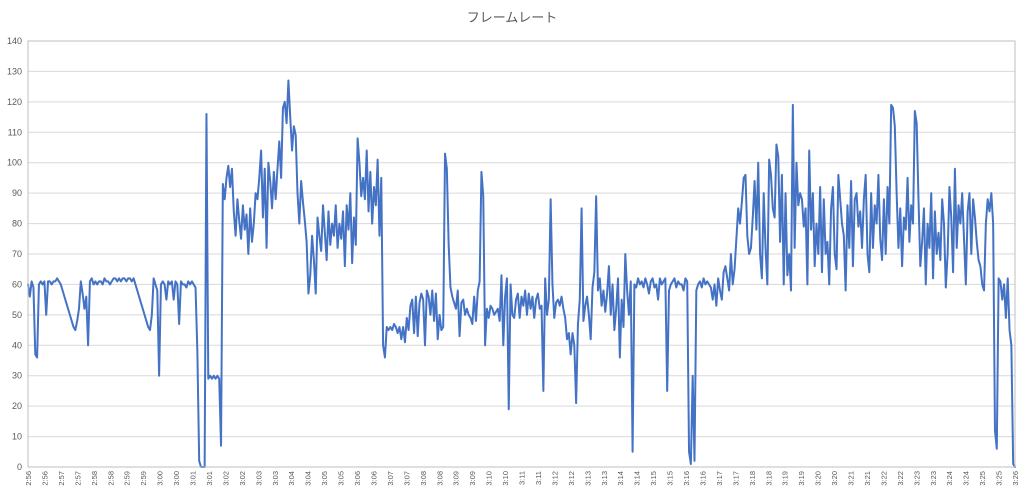  I want to click on y-tick-label: 140, so click(14, 41).